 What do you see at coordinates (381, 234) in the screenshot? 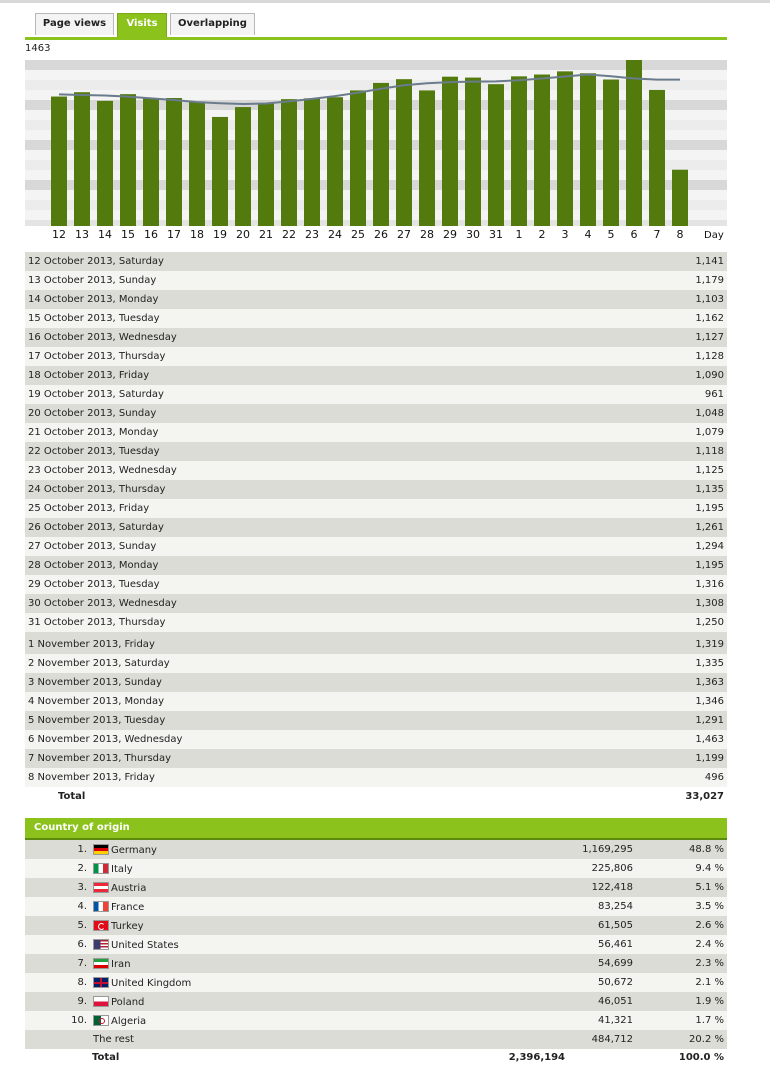
I see `chart-x-tick-label: 26` at bounding box center [381, 234].